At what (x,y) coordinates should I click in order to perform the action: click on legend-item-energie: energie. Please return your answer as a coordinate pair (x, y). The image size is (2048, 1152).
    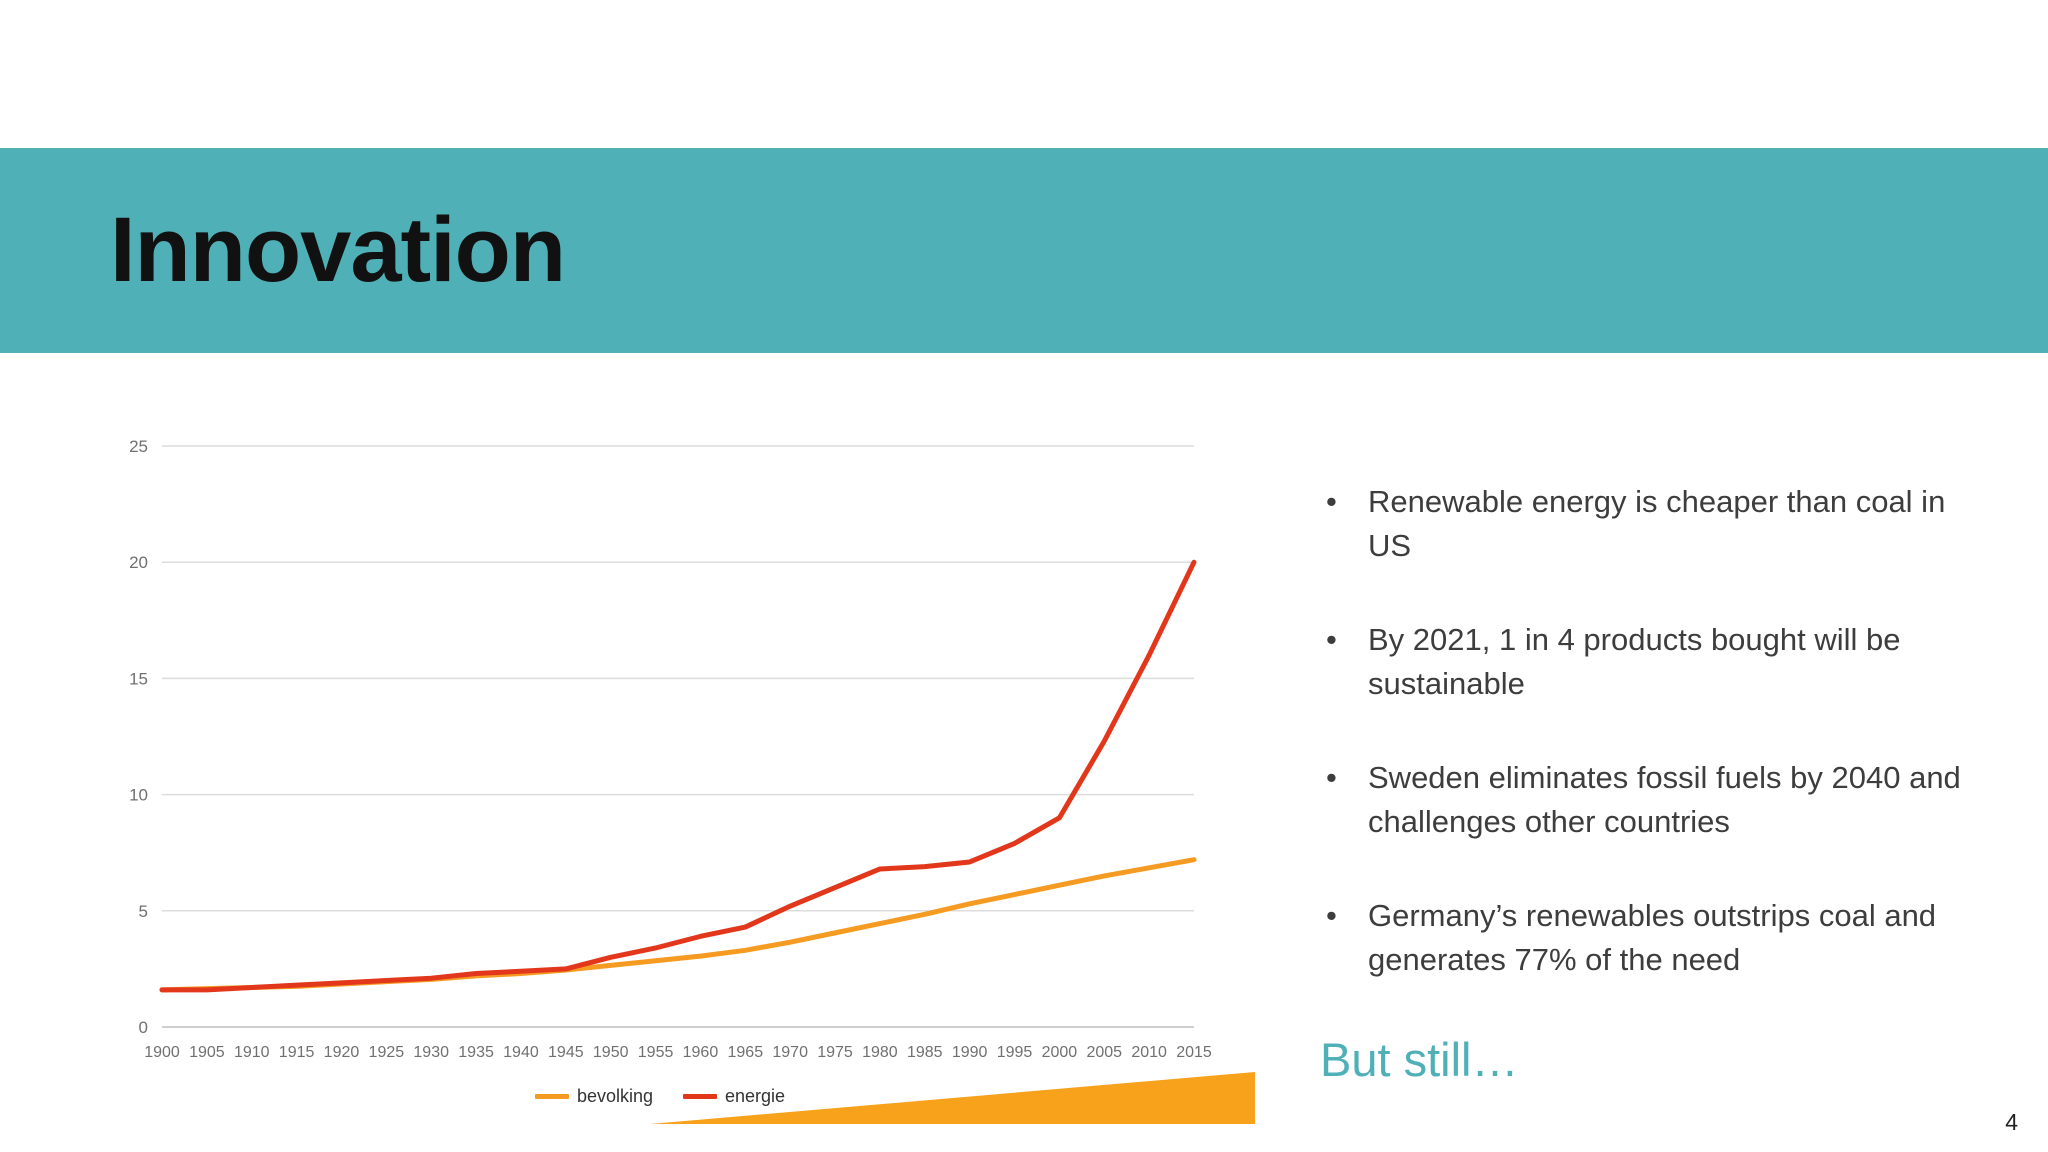
    Looking at the image, I should click on (734, 1096).